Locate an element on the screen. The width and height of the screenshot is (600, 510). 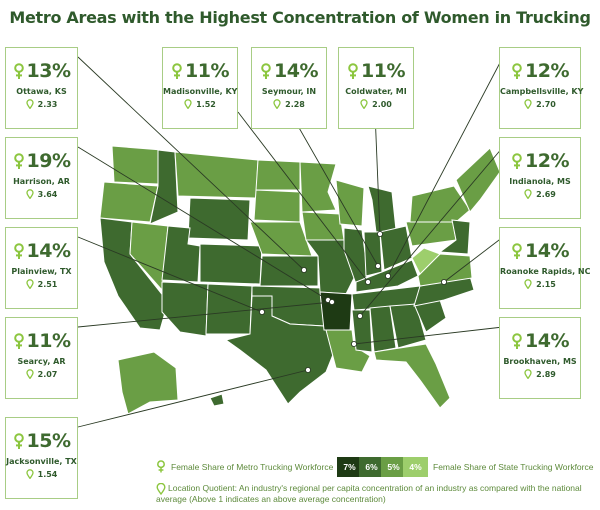
state-new-mexico is located at coordinates (229, 309).